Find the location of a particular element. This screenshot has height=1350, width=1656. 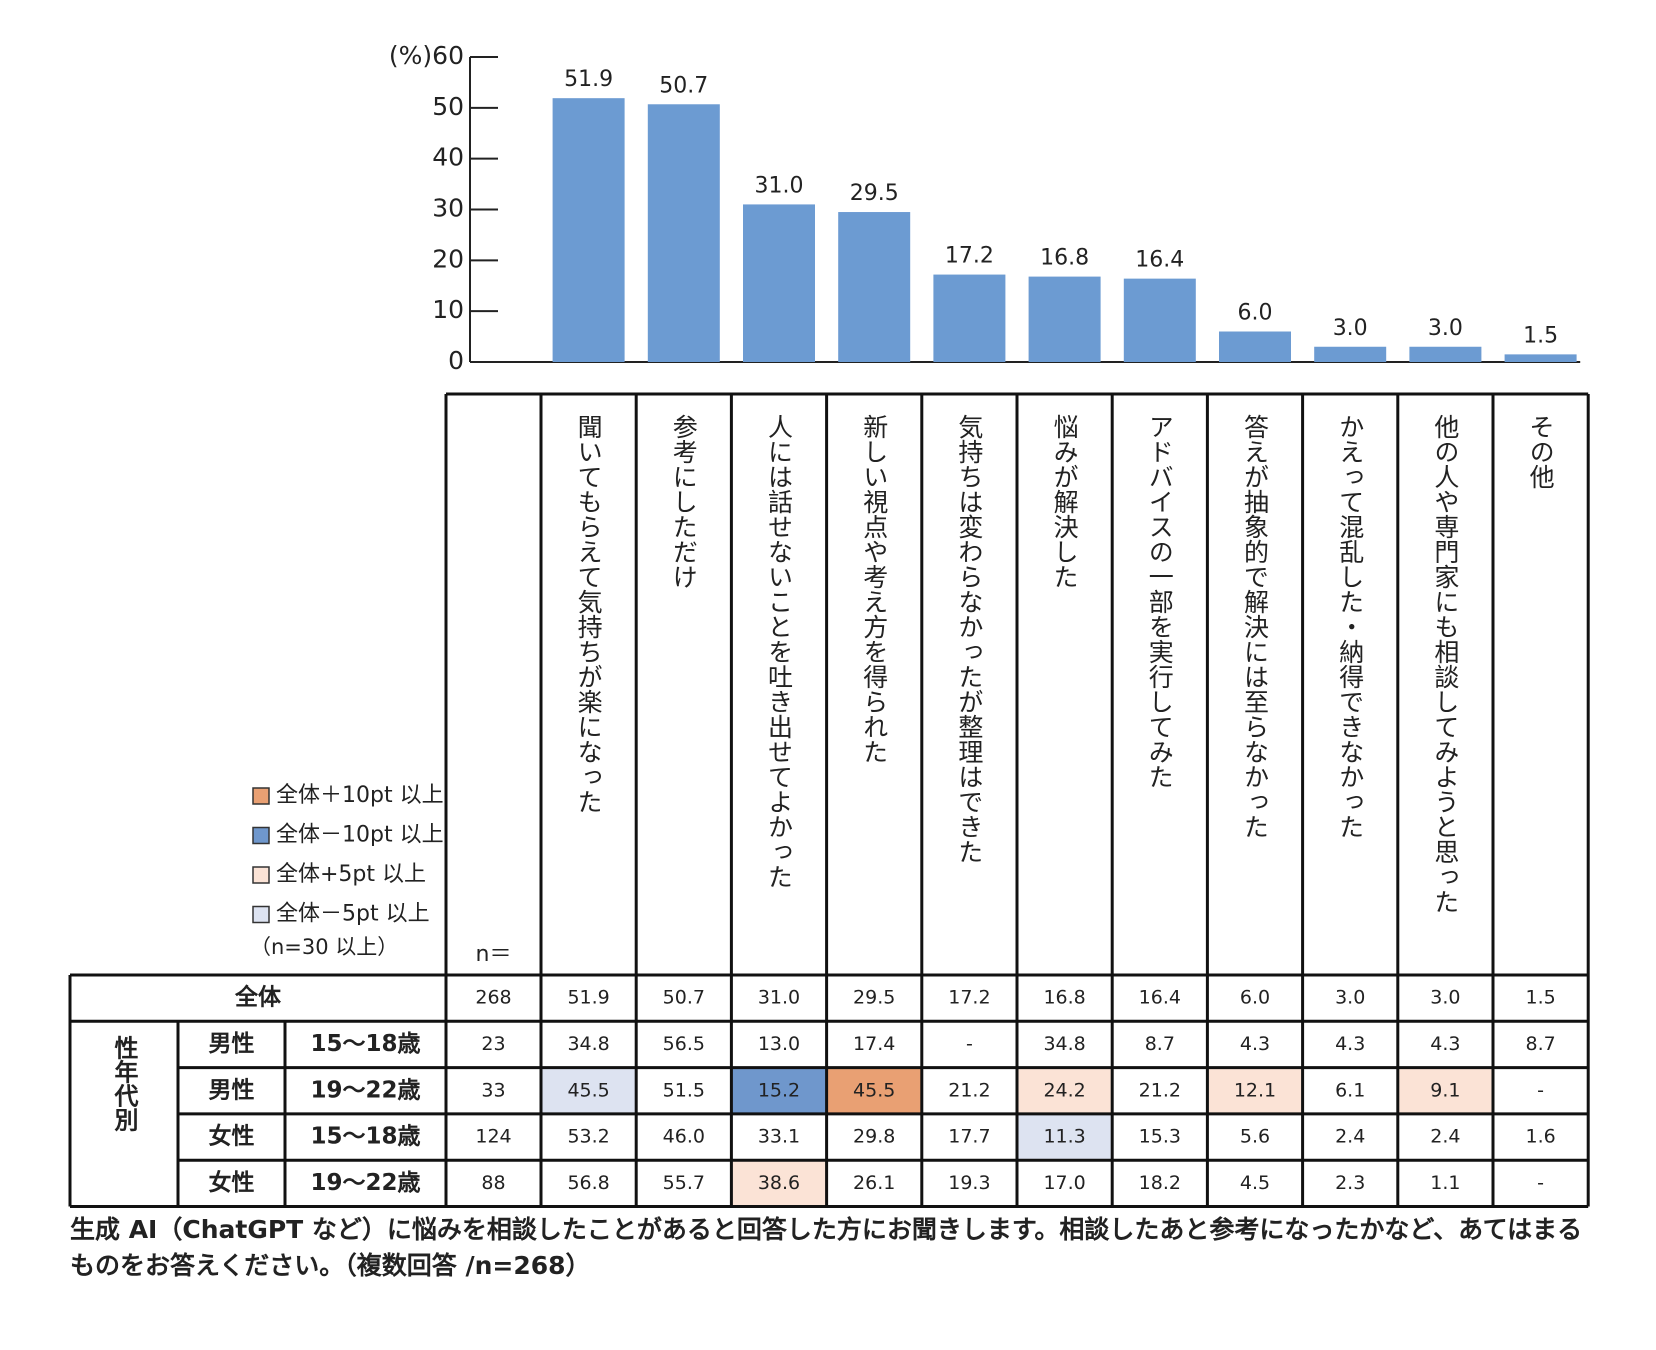

value-label: 50.7 is located at coordinates (683, 85).